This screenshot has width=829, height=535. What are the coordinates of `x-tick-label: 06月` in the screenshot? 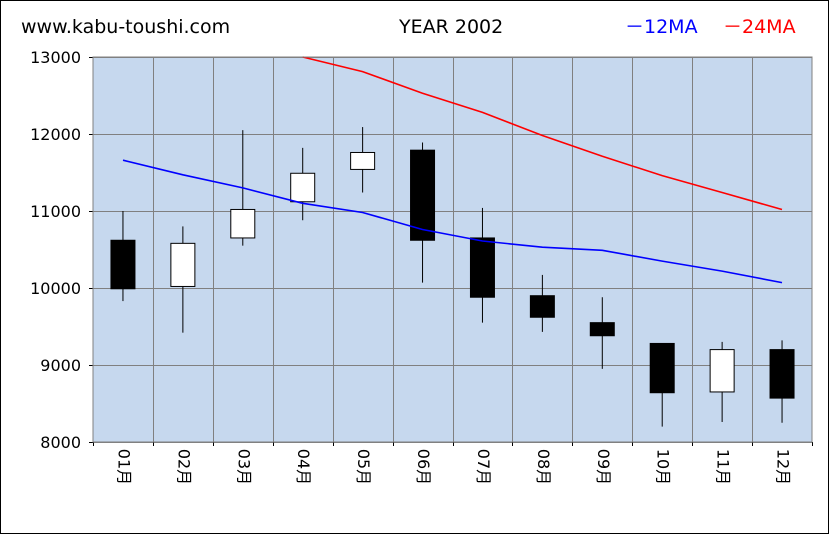 It's located at (423, 467).